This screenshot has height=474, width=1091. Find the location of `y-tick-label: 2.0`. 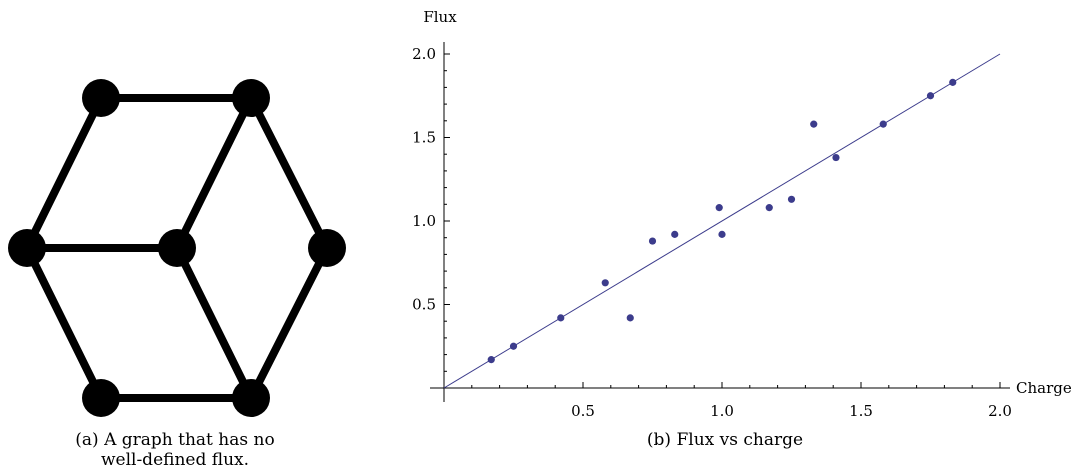

y-tick-label: 2.0 is located at coordinates (424, 54).